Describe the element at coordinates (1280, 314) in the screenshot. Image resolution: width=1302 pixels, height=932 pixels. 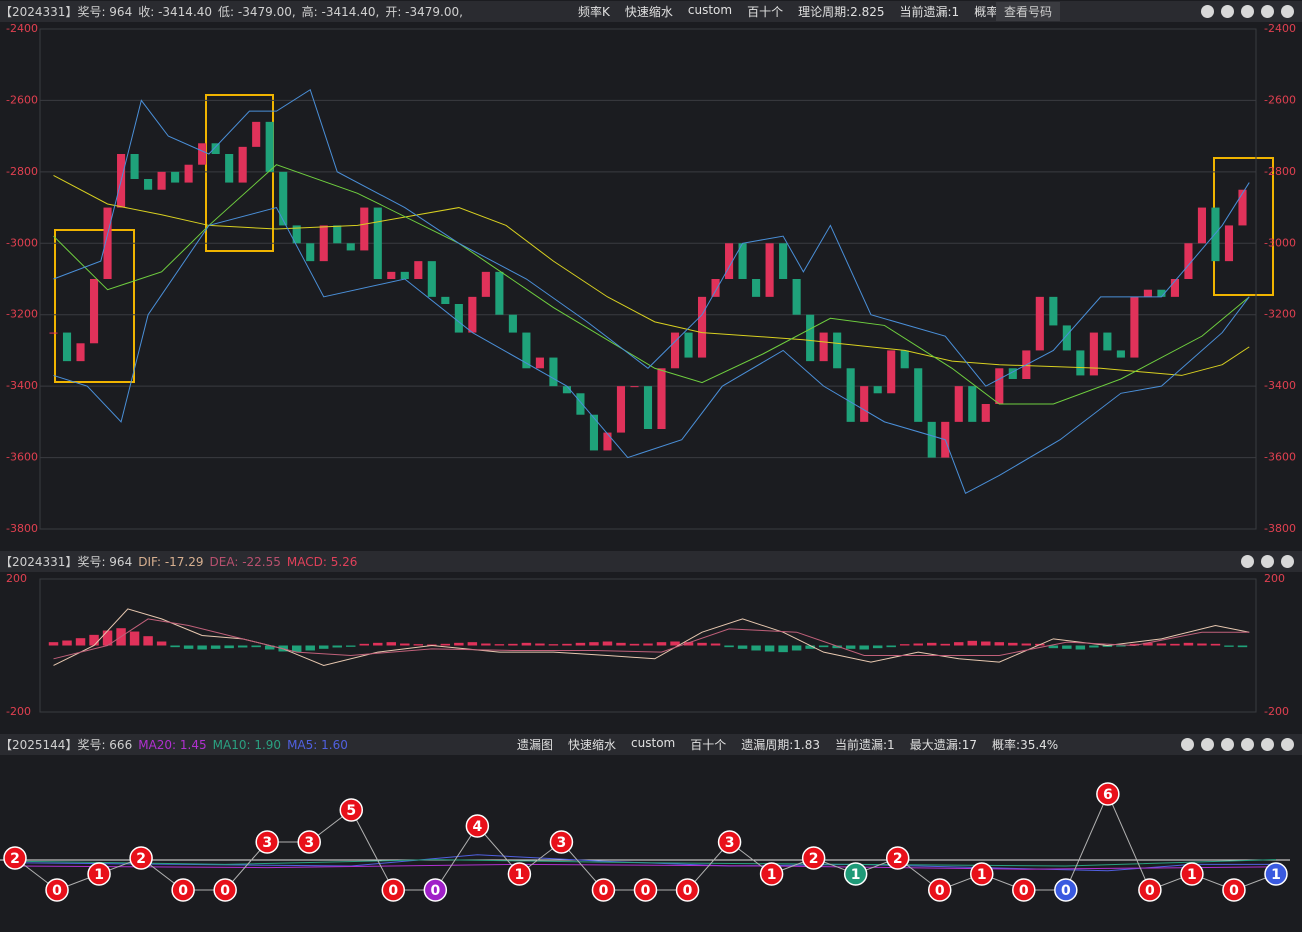
I see `y-tick-label-right: -3200` at that location.